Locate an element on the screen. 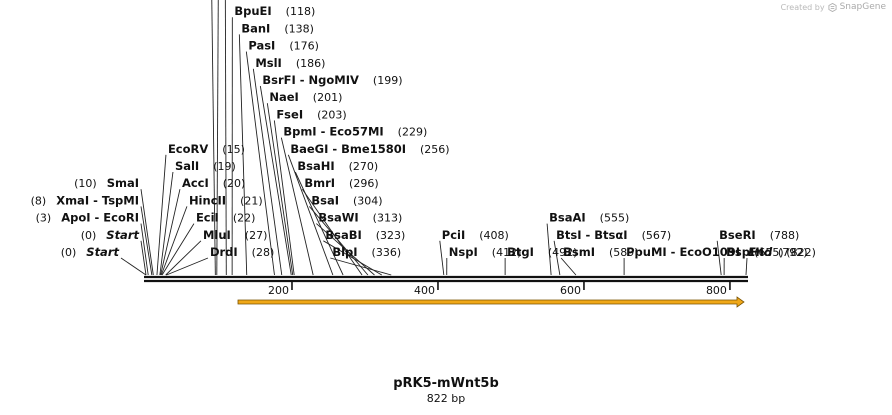 The width and height of the screenshot is (892, 415). enzyme-name: HincII is located at coordinates (207, 200).